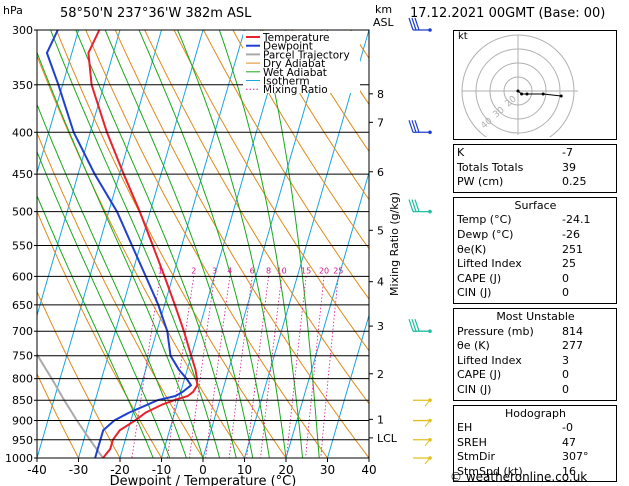 The height and width of the screenshot is (486, 629). Describe the element at coordinates (535, 279) in the screenshot. I see `surface-row: CAPE (J) 0` at that location.